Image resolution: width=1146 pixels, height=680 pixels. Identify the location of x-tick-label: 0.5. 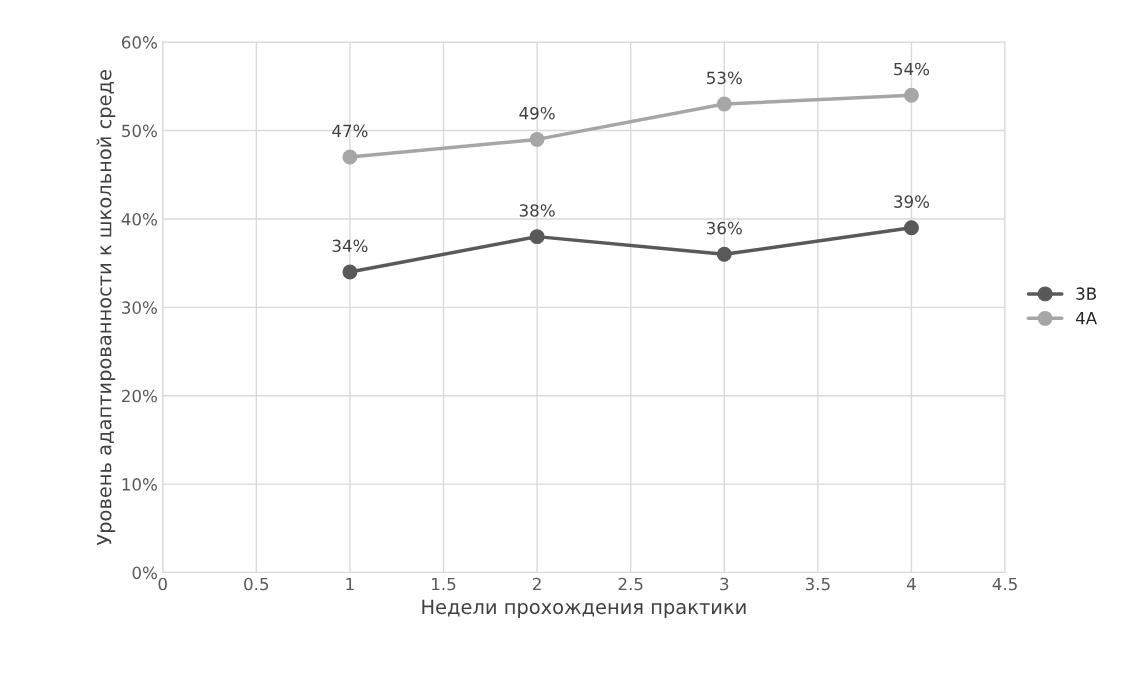
(256, 584).